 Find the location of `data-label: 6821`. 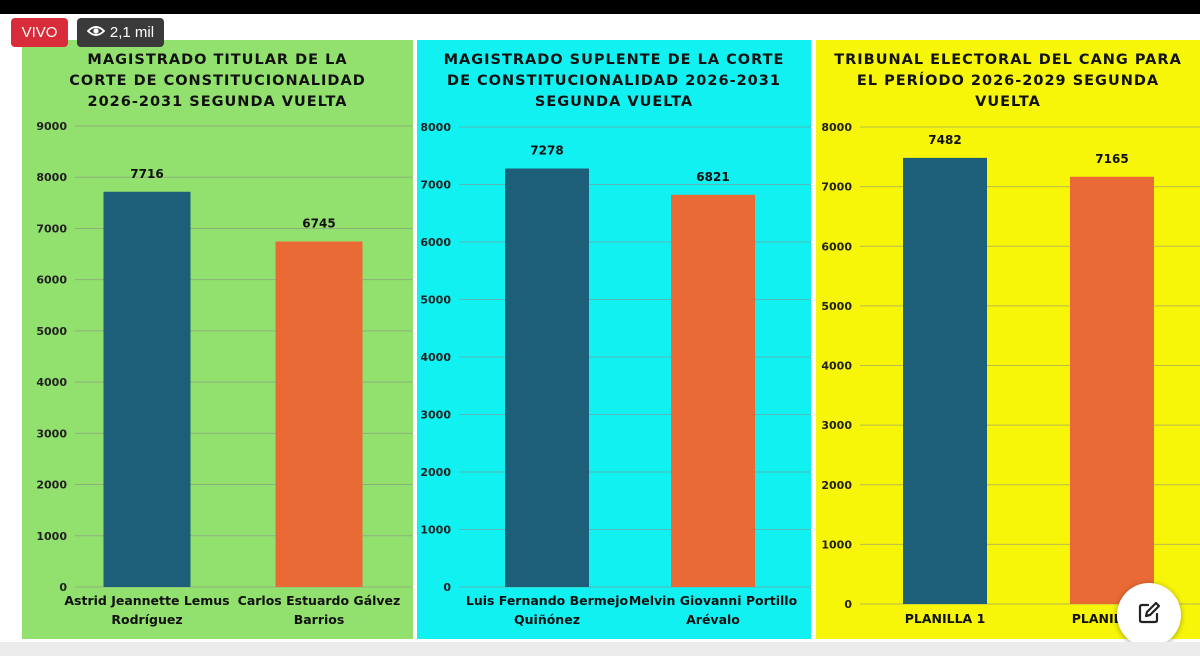

data-label: 6821 is located at coordinates (712, 177).